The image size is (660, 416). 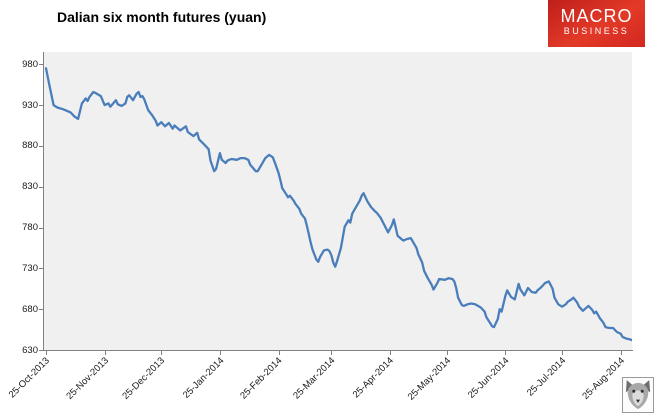 I want to click on x-axis-label: 25-Dec-2013, so click(x=144, y=378).